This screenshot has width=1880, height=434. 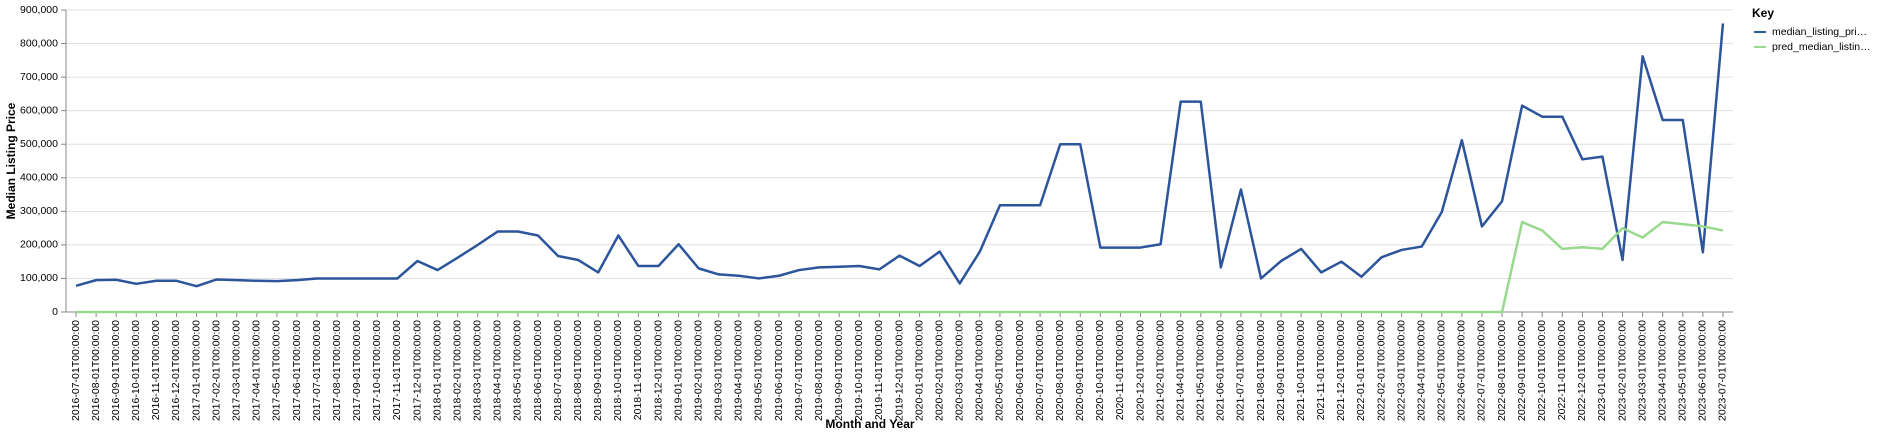 What do you see at coordinates (1683, 370) in the screenshot?
I see `x-tick-label: 2023-05-01T00:00:00` at bounding box center [1683, 370].